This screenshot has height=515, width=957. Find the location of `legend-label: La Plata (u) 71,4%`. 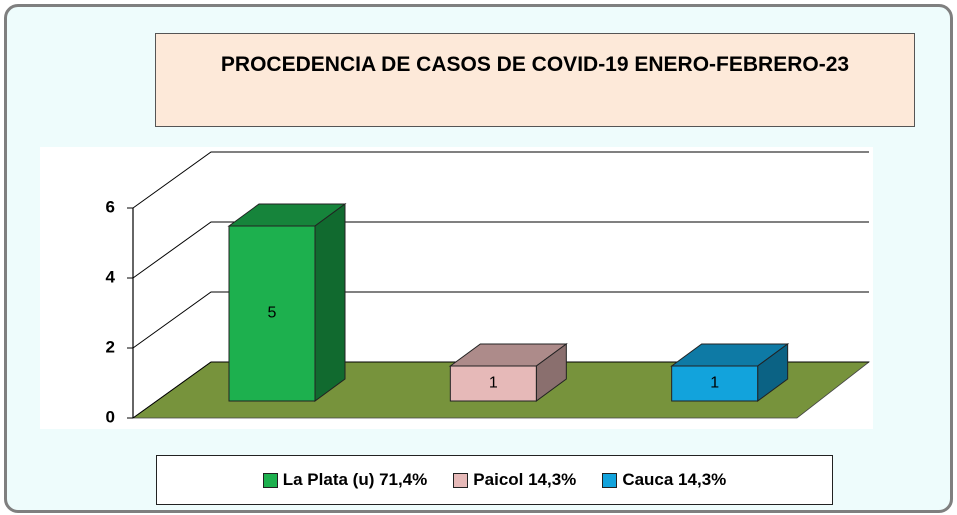

legend-label: La Plata (u) 71,4% is located at coordinates (355, 479).